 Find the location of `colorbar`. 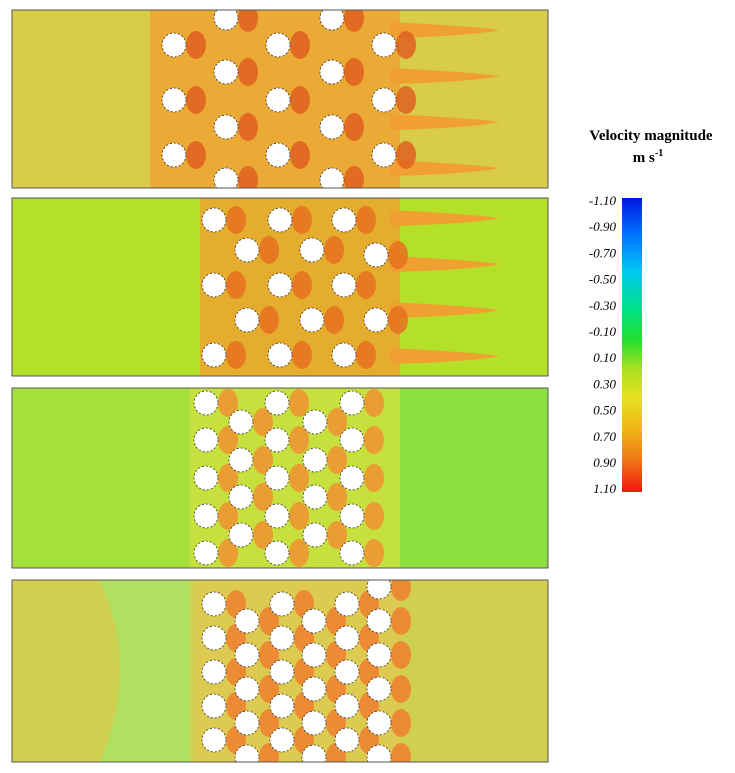

colorbar is located at coordinates (632, 345).